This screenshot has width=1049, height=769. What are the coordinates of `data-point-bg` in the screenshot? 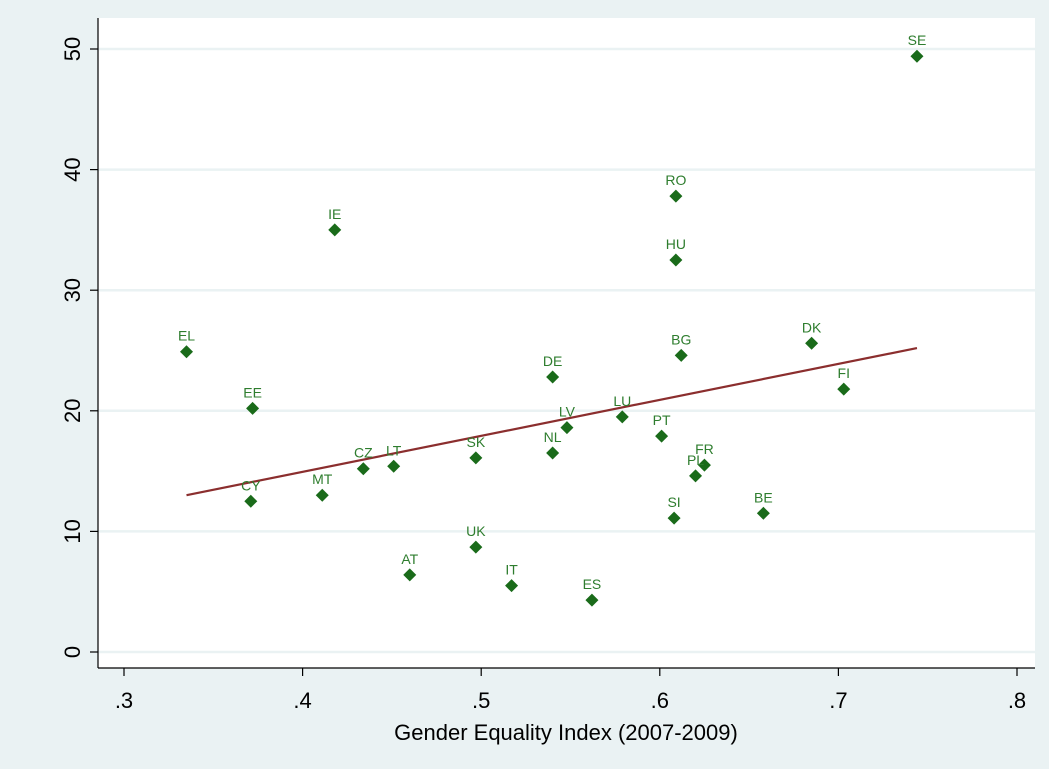 It's located at (681, 355).